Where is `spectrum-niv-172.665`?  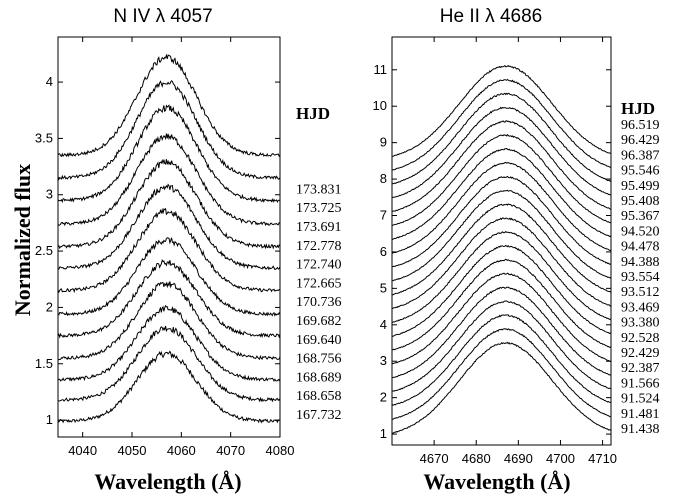 spectrum-niv-172.665 is located at coordinates (169, 227).